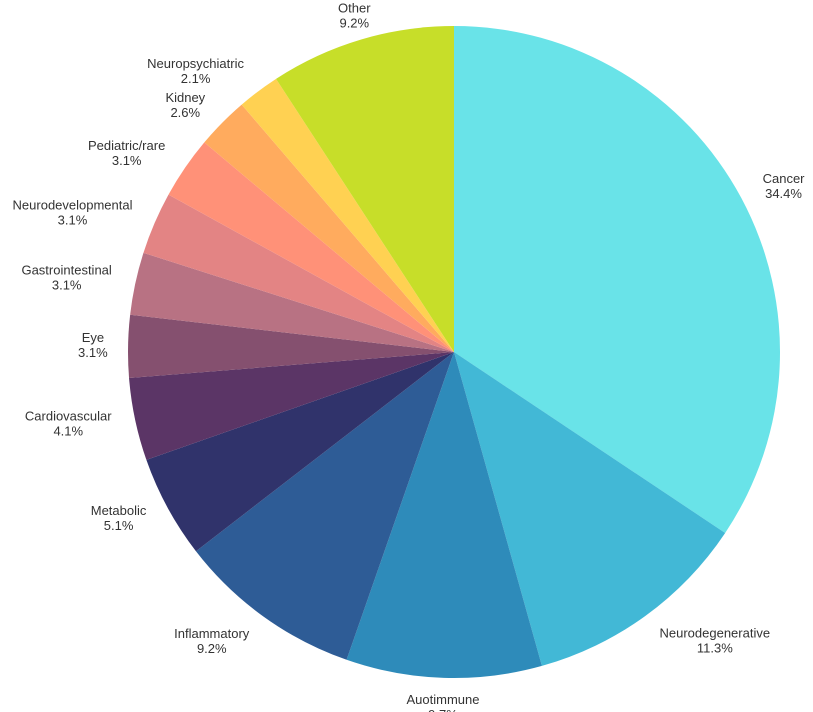 The image size is (813, 712). What do you see at coordinates (119, 525) in the screenshot?
I see `slice-label-value: 5.1%` at bounding box center [119, 525].